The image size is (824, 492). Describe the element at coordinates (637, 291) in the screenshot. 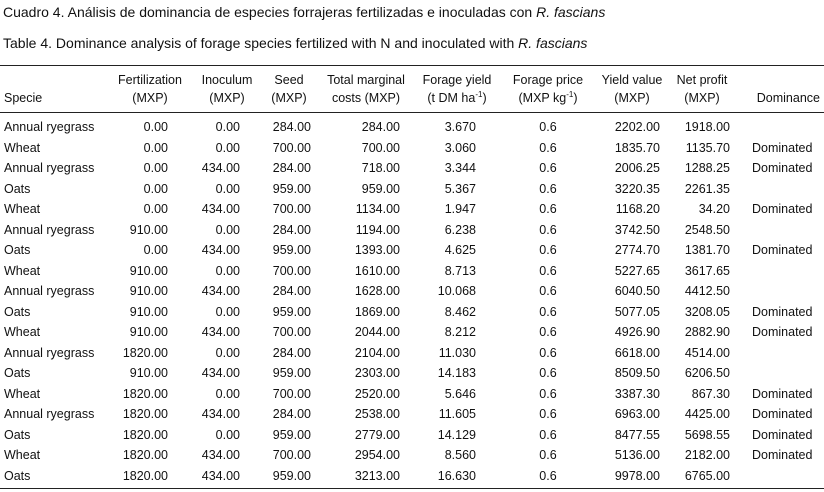

I see `table-cell: 6040.50` at that location.